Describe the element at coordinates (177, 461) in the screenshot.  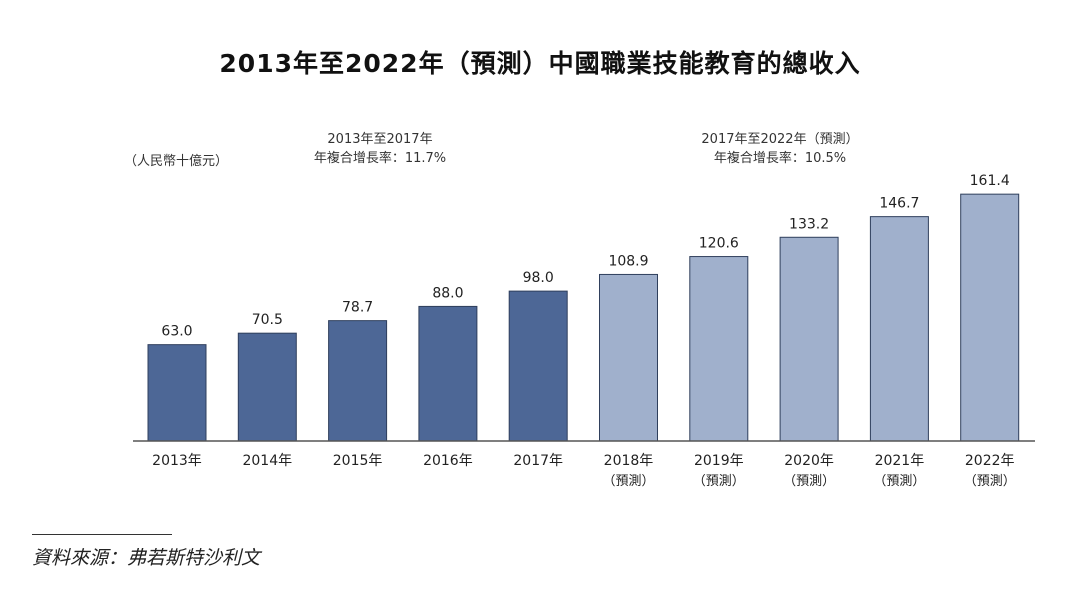
I see `x-tick-label: 2013年` at that location.